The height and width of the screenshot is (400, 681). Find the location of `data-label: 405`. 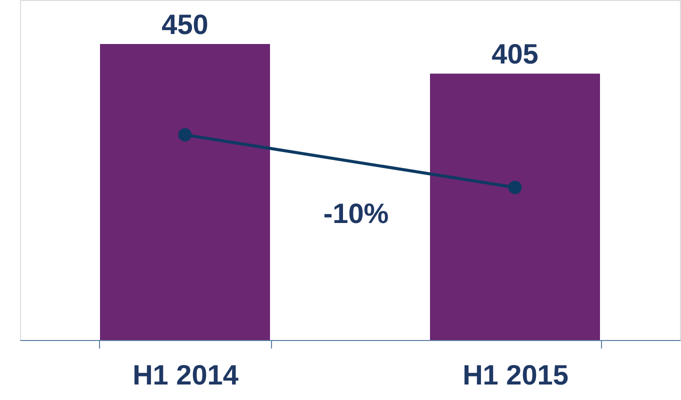

data-label: 405 is located at coordinates (515, 54).